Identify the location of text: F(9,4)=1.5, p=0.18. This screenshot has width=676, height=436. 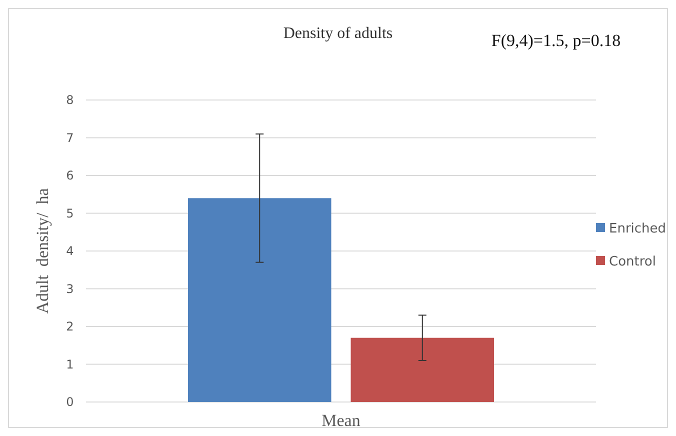
(556, 40).